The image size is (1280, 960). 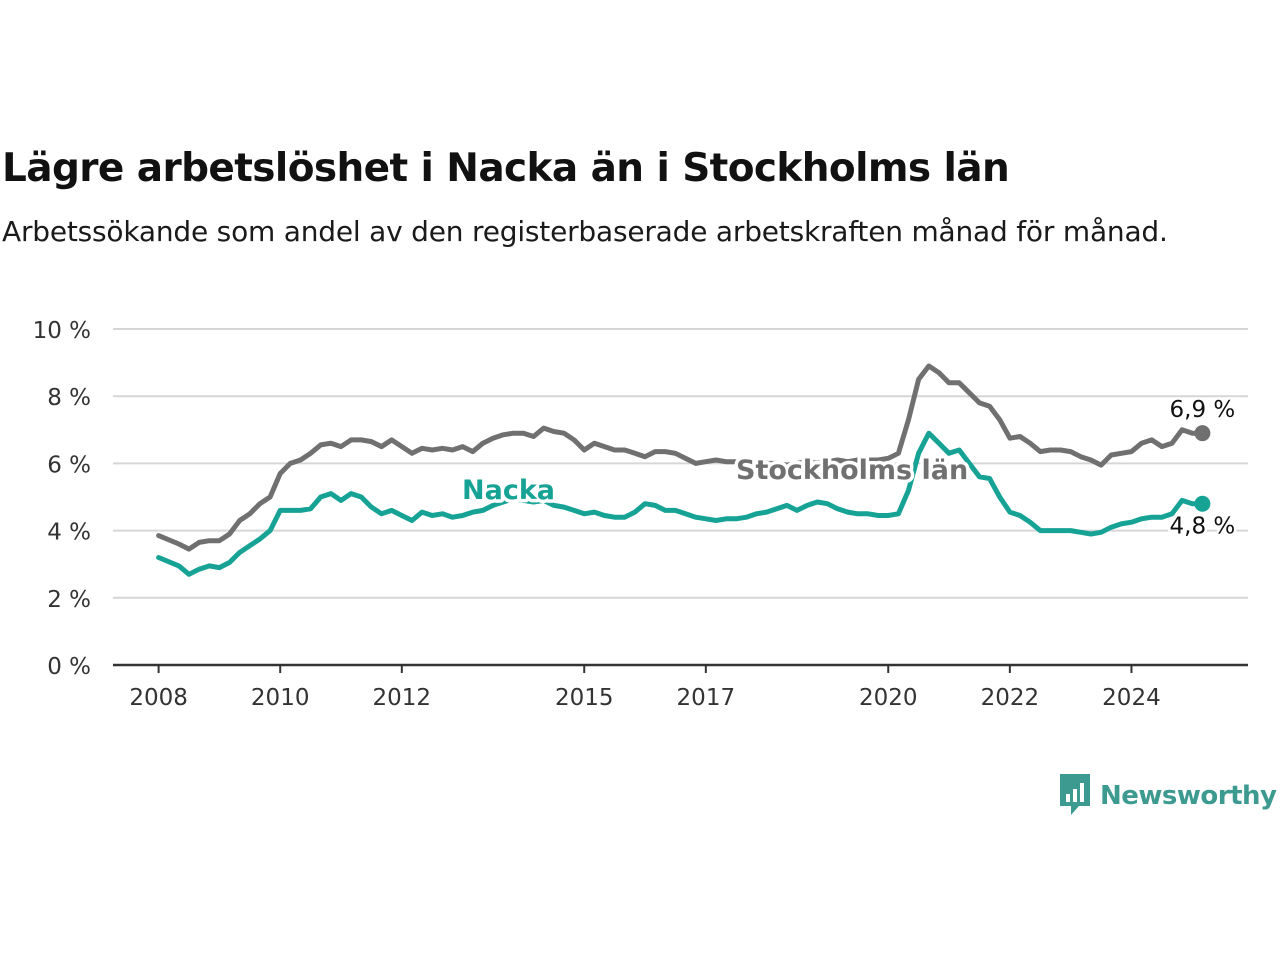 What do you see at coordinates (69, 667) in the screenshot?
I see `y-tick-label: 0 %` at bounding box center [69, 667].